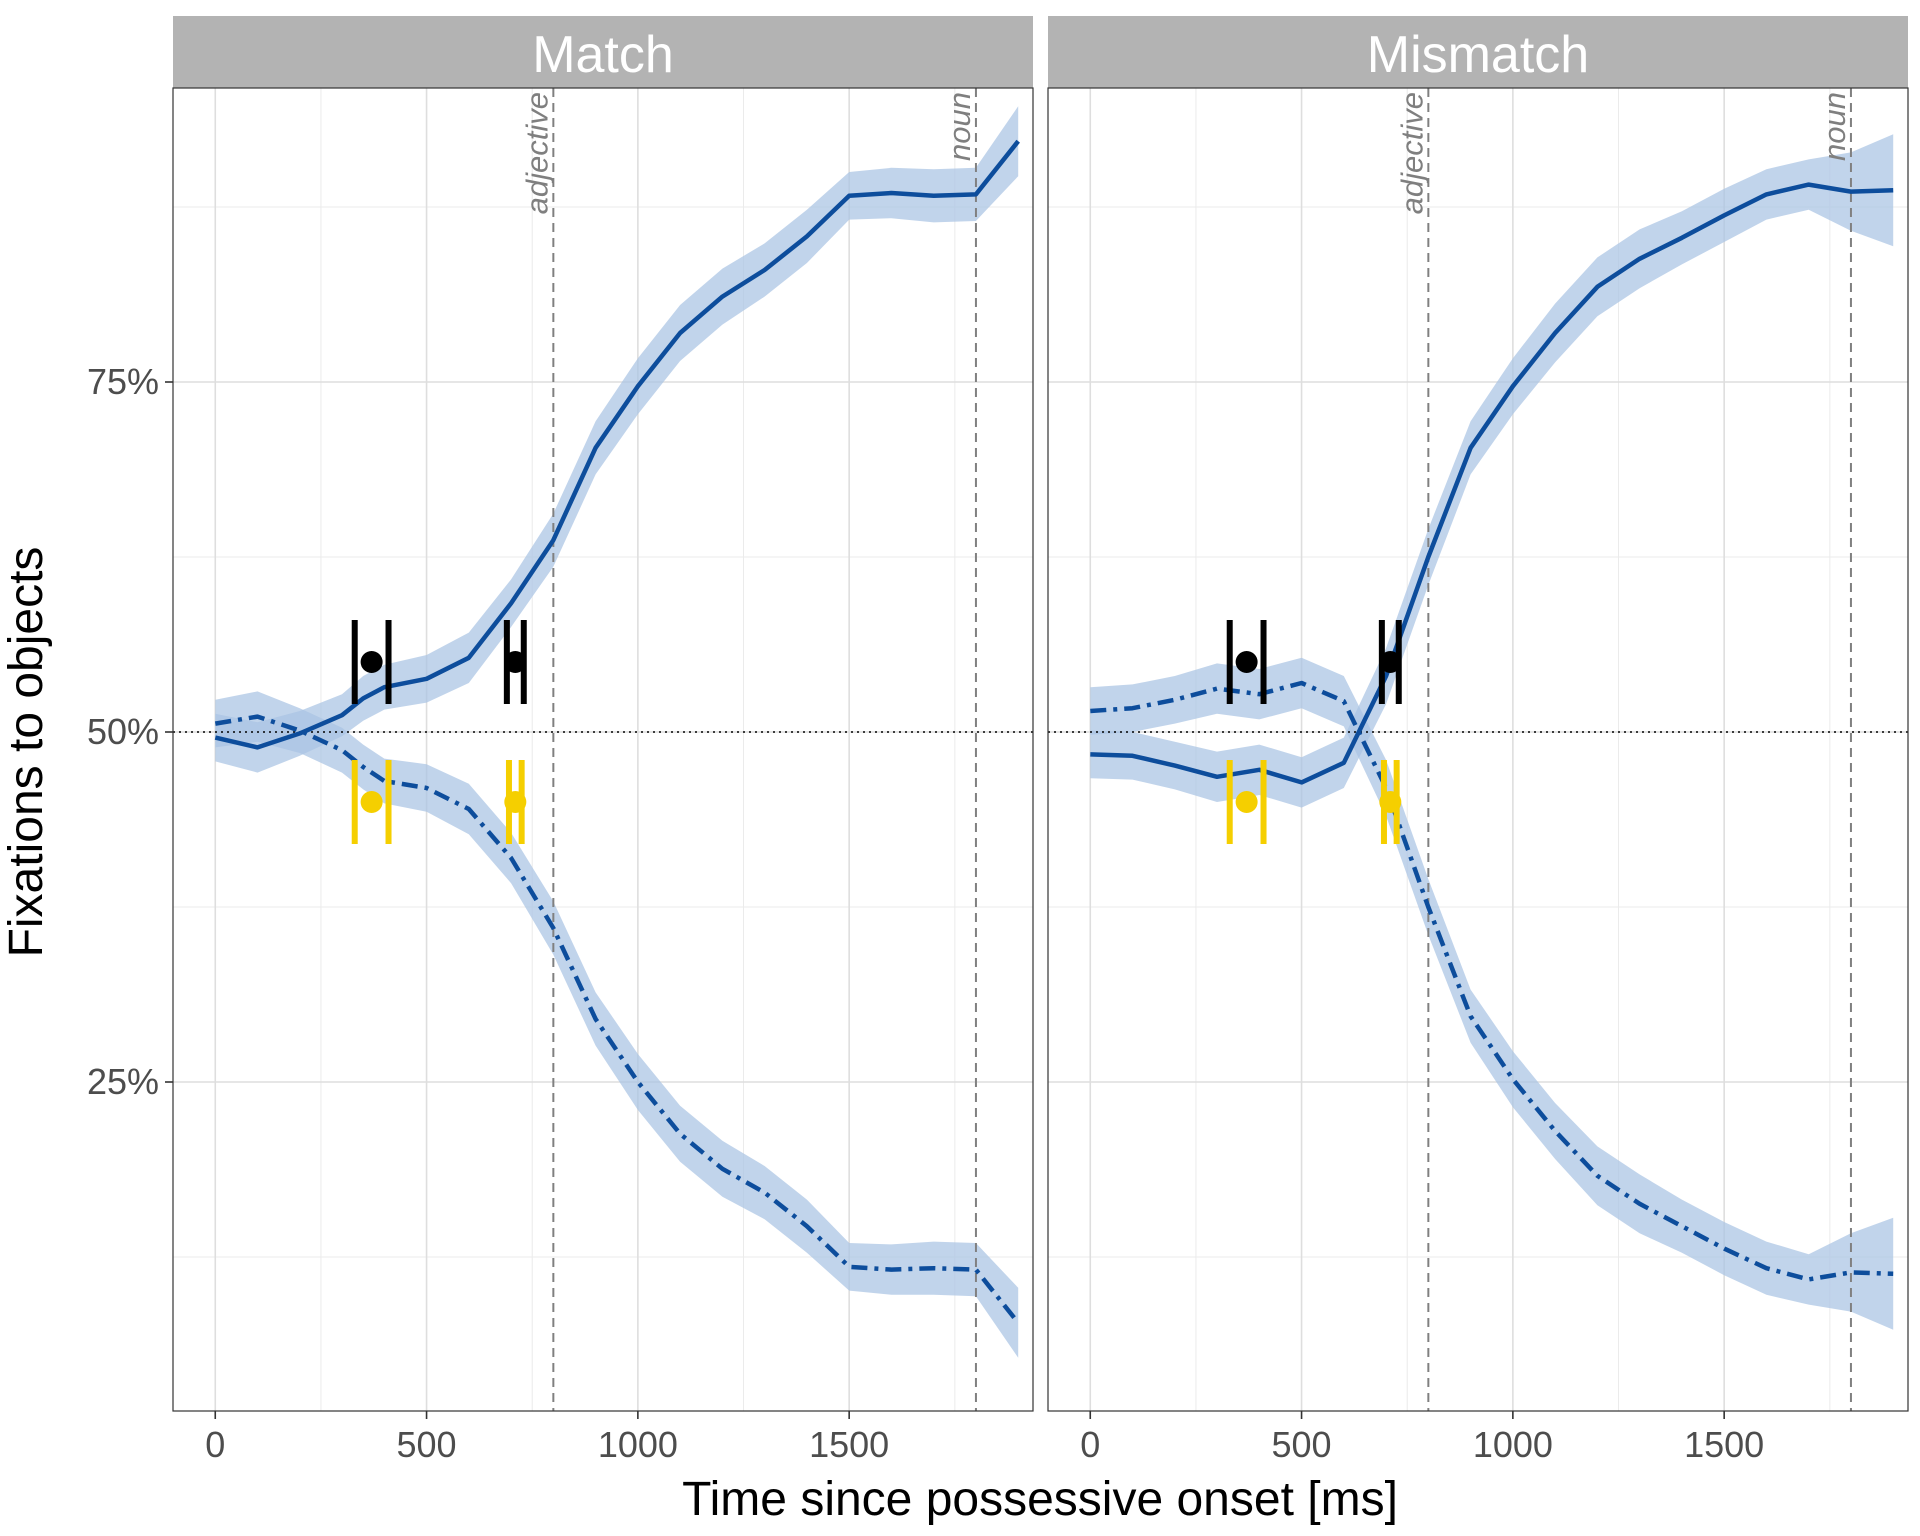 This screenshot has width=1920, height=1536. What do you see at coordinates (123, 731) in the screenshot?
I see `y-tick-label: 50%` at bounding box center [123, 731].